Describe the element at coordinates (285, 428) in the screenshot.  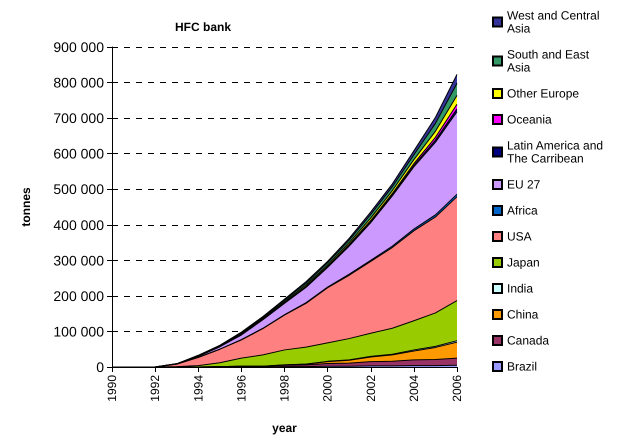
I see `x-axis-title: year` at that location.